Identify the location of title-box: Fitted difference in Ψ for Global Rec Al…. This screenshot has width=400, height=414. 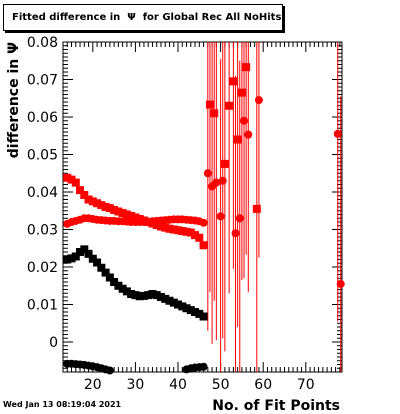
(143, 17).